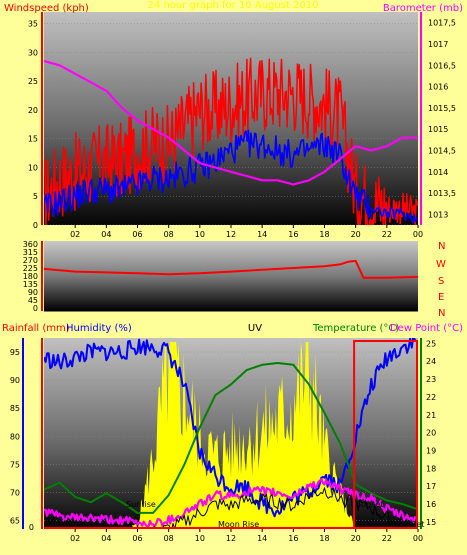 The height and width of the screenshot is (555, 467). Describe the element at coordinates (200, 234) in the screenshot. I see `wind-xlabel-10: 10` at that location.